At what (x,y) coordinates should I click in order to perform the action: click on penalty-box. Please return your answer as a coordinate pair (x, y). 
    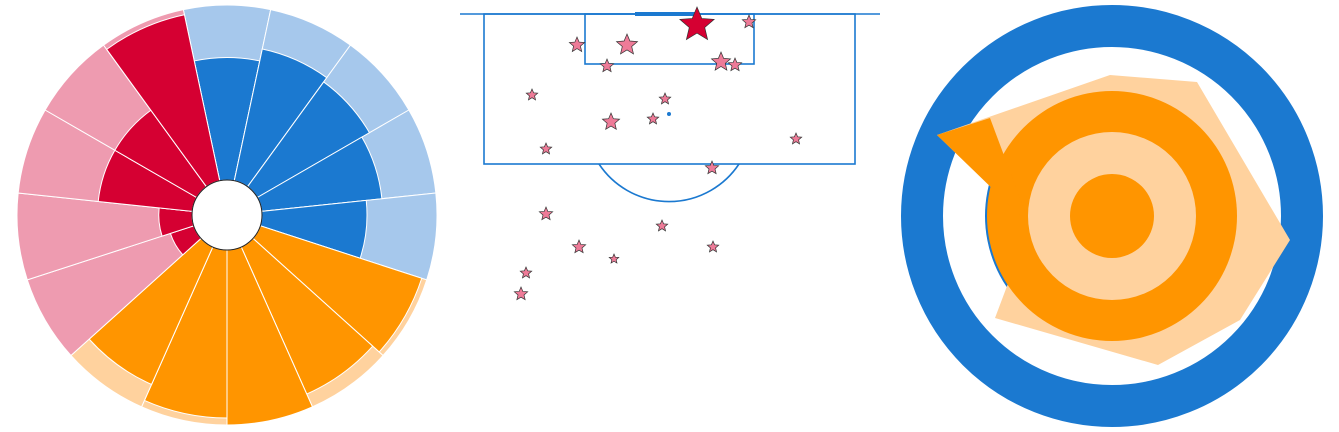
    Looking at the image, I should click on (669, 89).